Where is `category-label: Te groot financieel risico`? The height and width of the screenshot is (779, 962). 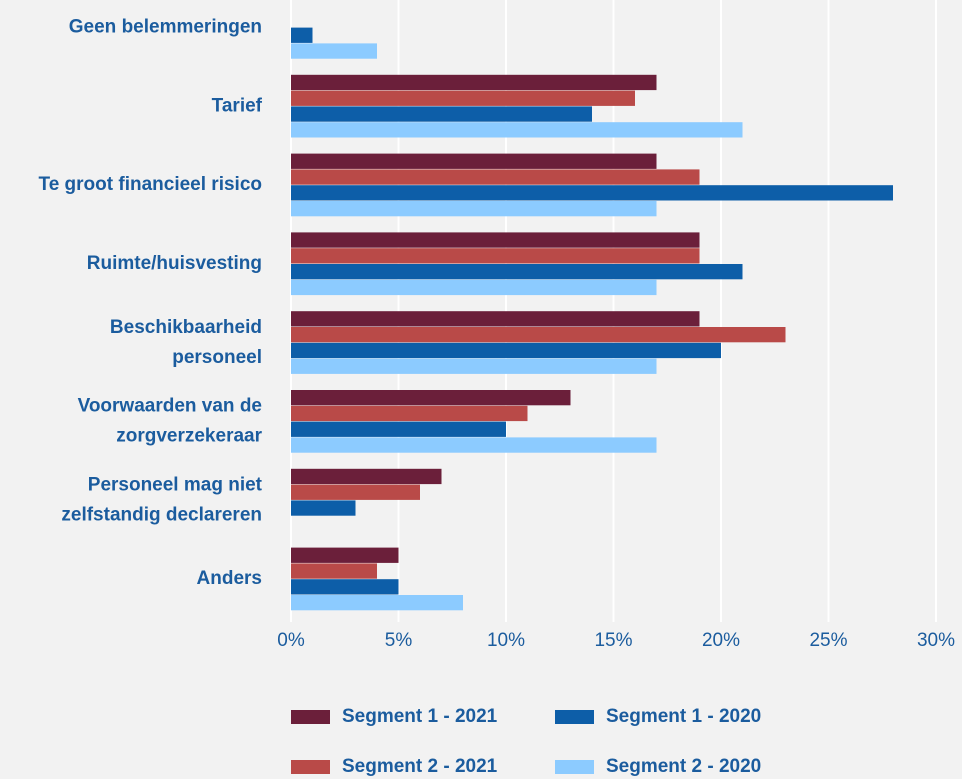 category-label: Te groot financieel risico is located at coordinates (150, 184).